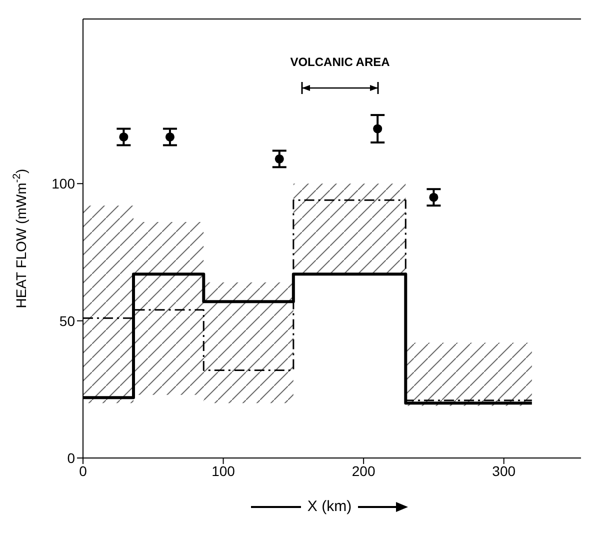 The image size is (599, 544). Describe the element at coordinates (340, 62) in the screenshot. I see `annotation: VOLCANIC AREA` at that location.